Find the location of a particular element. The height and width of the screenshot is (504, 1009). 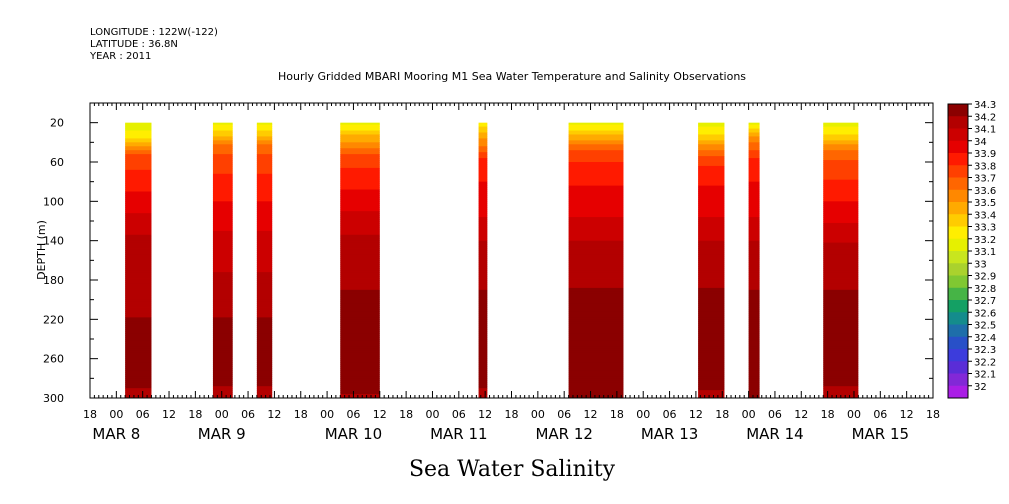

colorbar-swatch is located at coordinates (958, 367).